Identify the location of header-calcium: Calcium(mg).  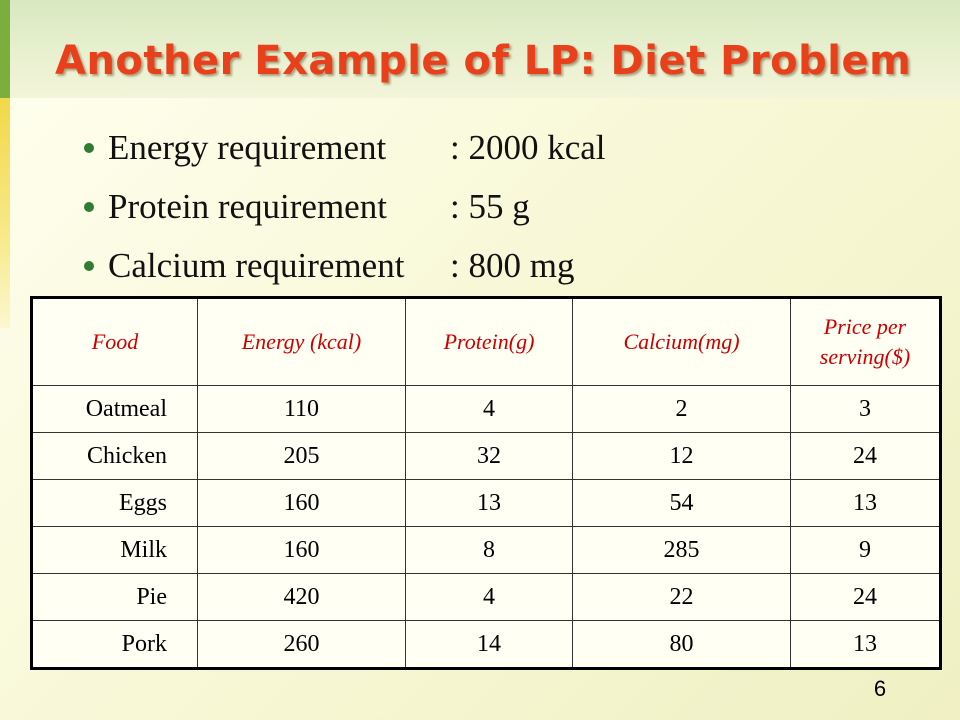
(681, 341).